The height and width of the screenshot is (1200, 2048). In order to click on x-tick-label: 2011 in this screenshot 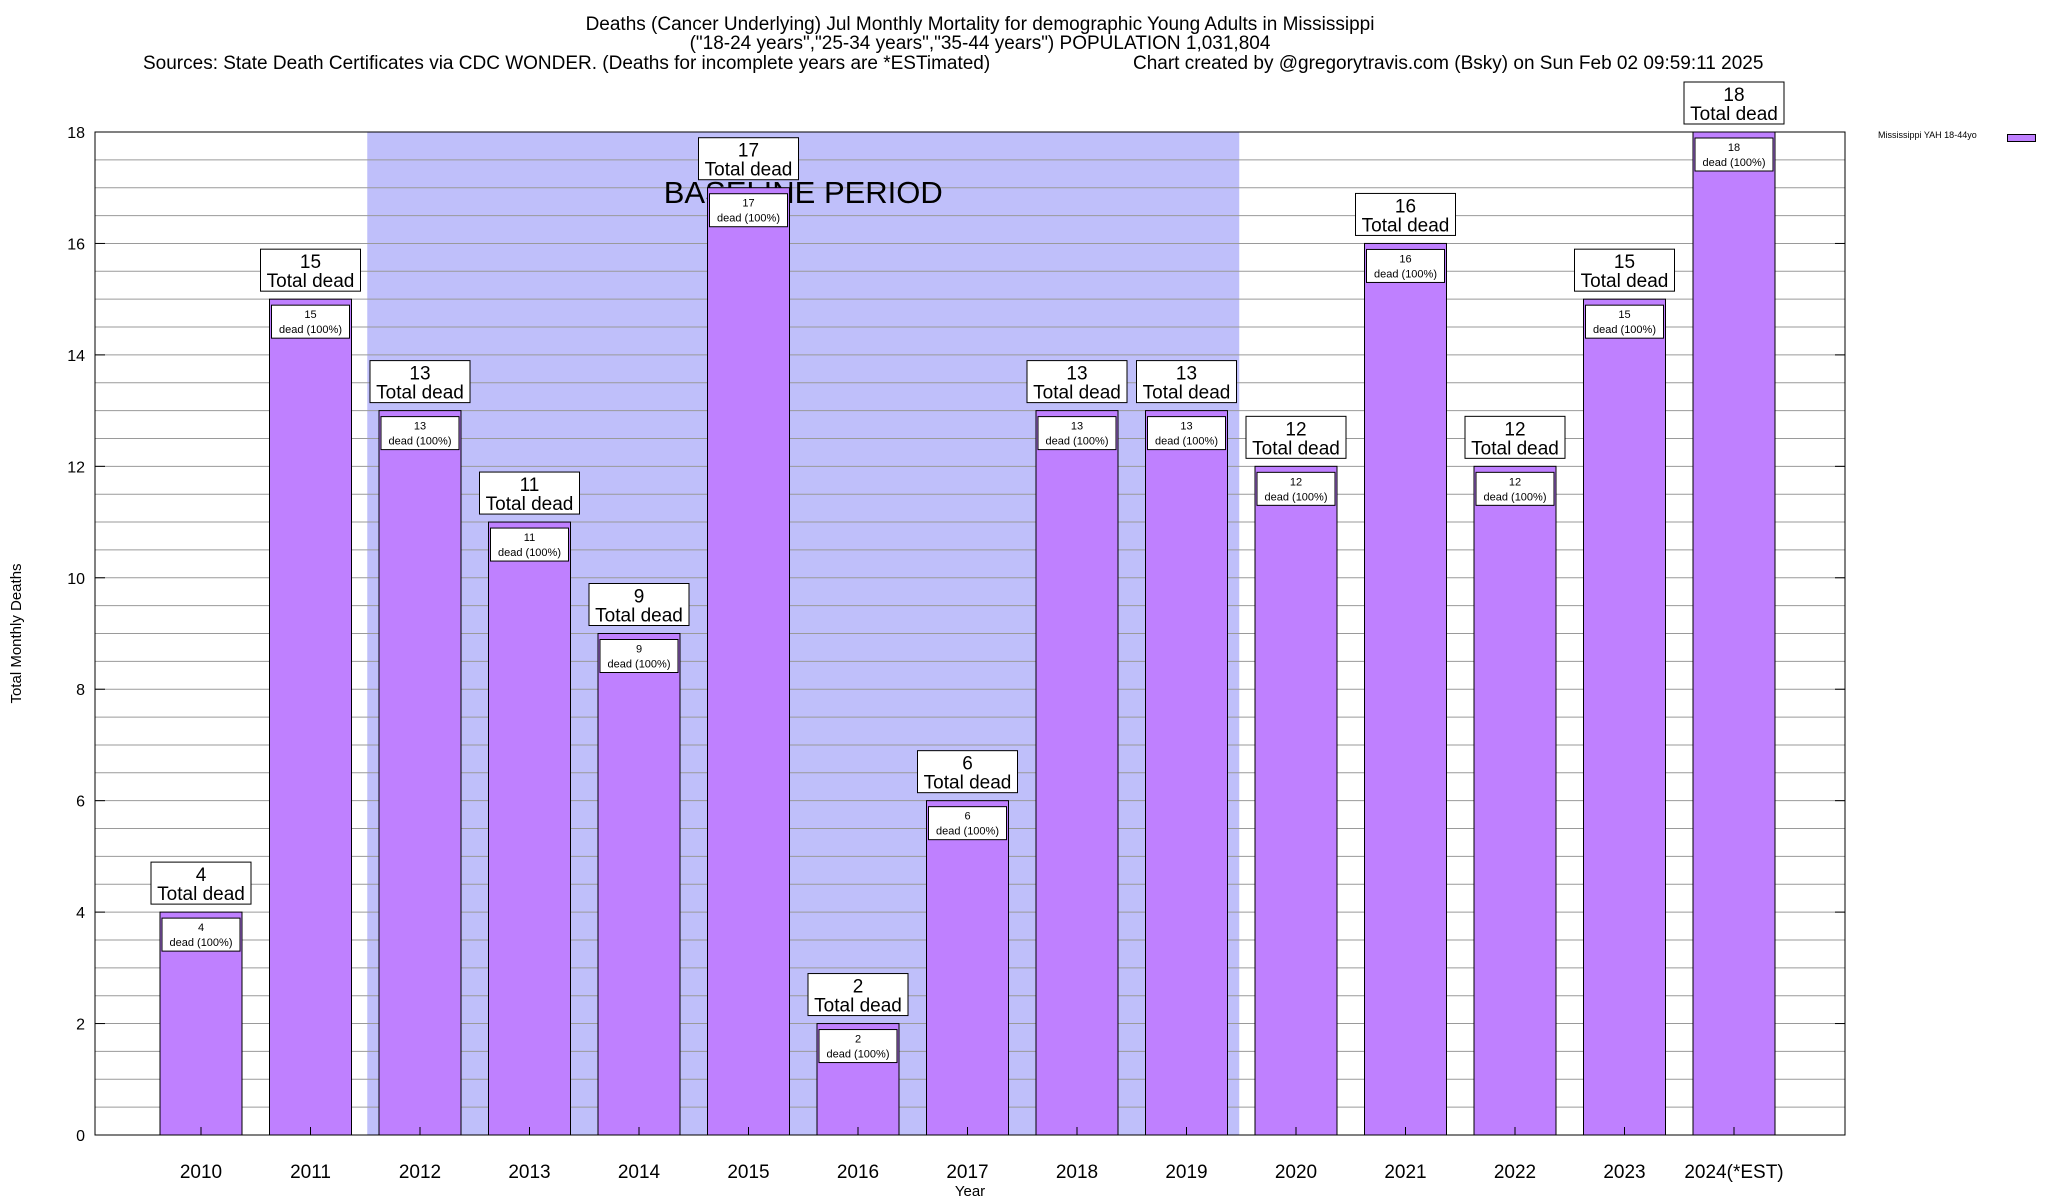, I will do `click(310, 1172)`.